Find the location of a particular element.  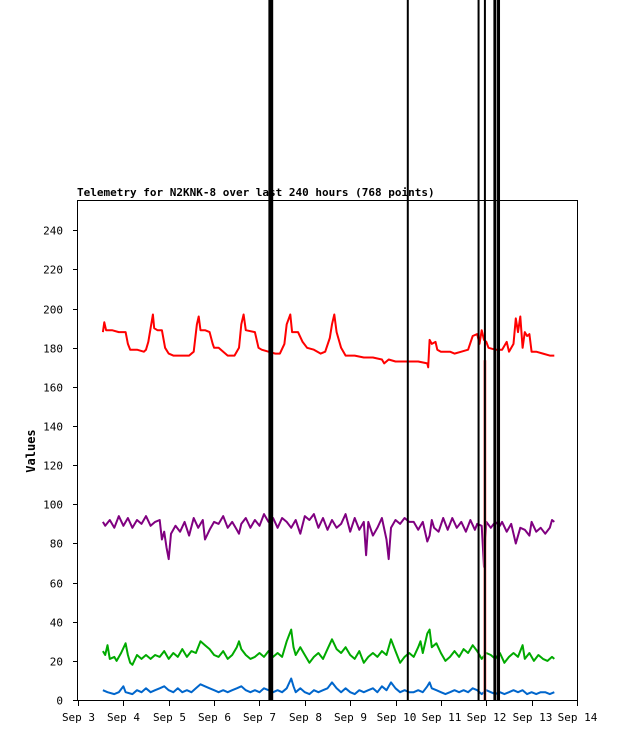

y-tick-label: 220 is located at coordinates (53, 270).